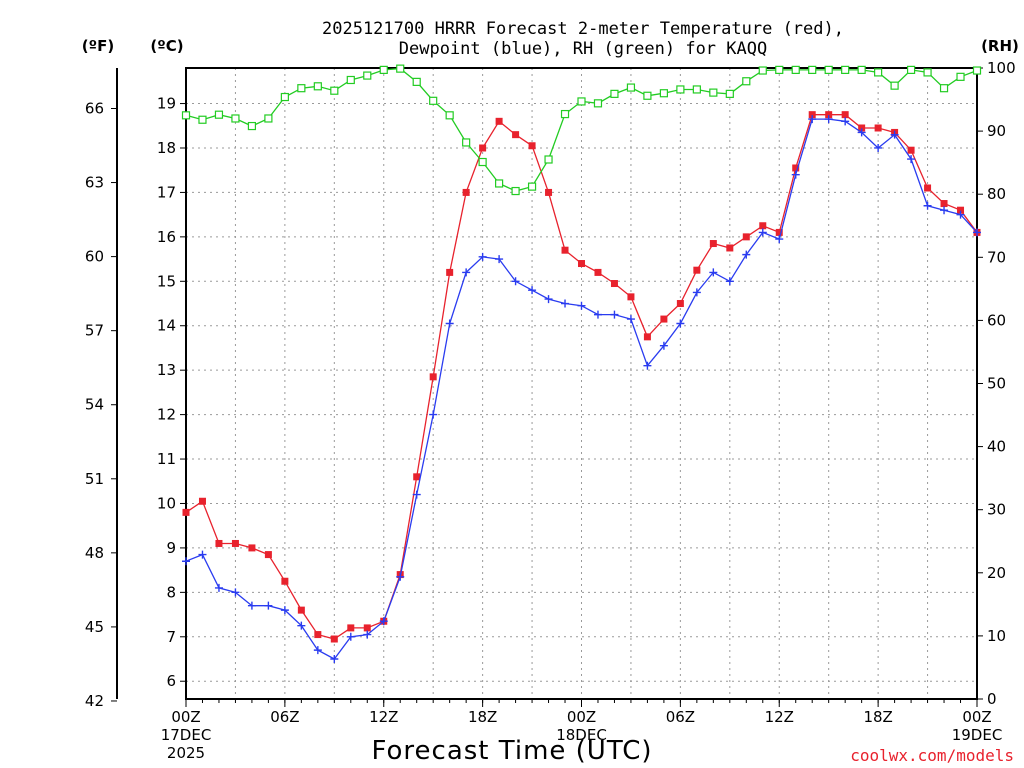 The height and width of the screenshot is (768, 1024). I want to click on celsius-tick-label: 17, so click(166, 192).